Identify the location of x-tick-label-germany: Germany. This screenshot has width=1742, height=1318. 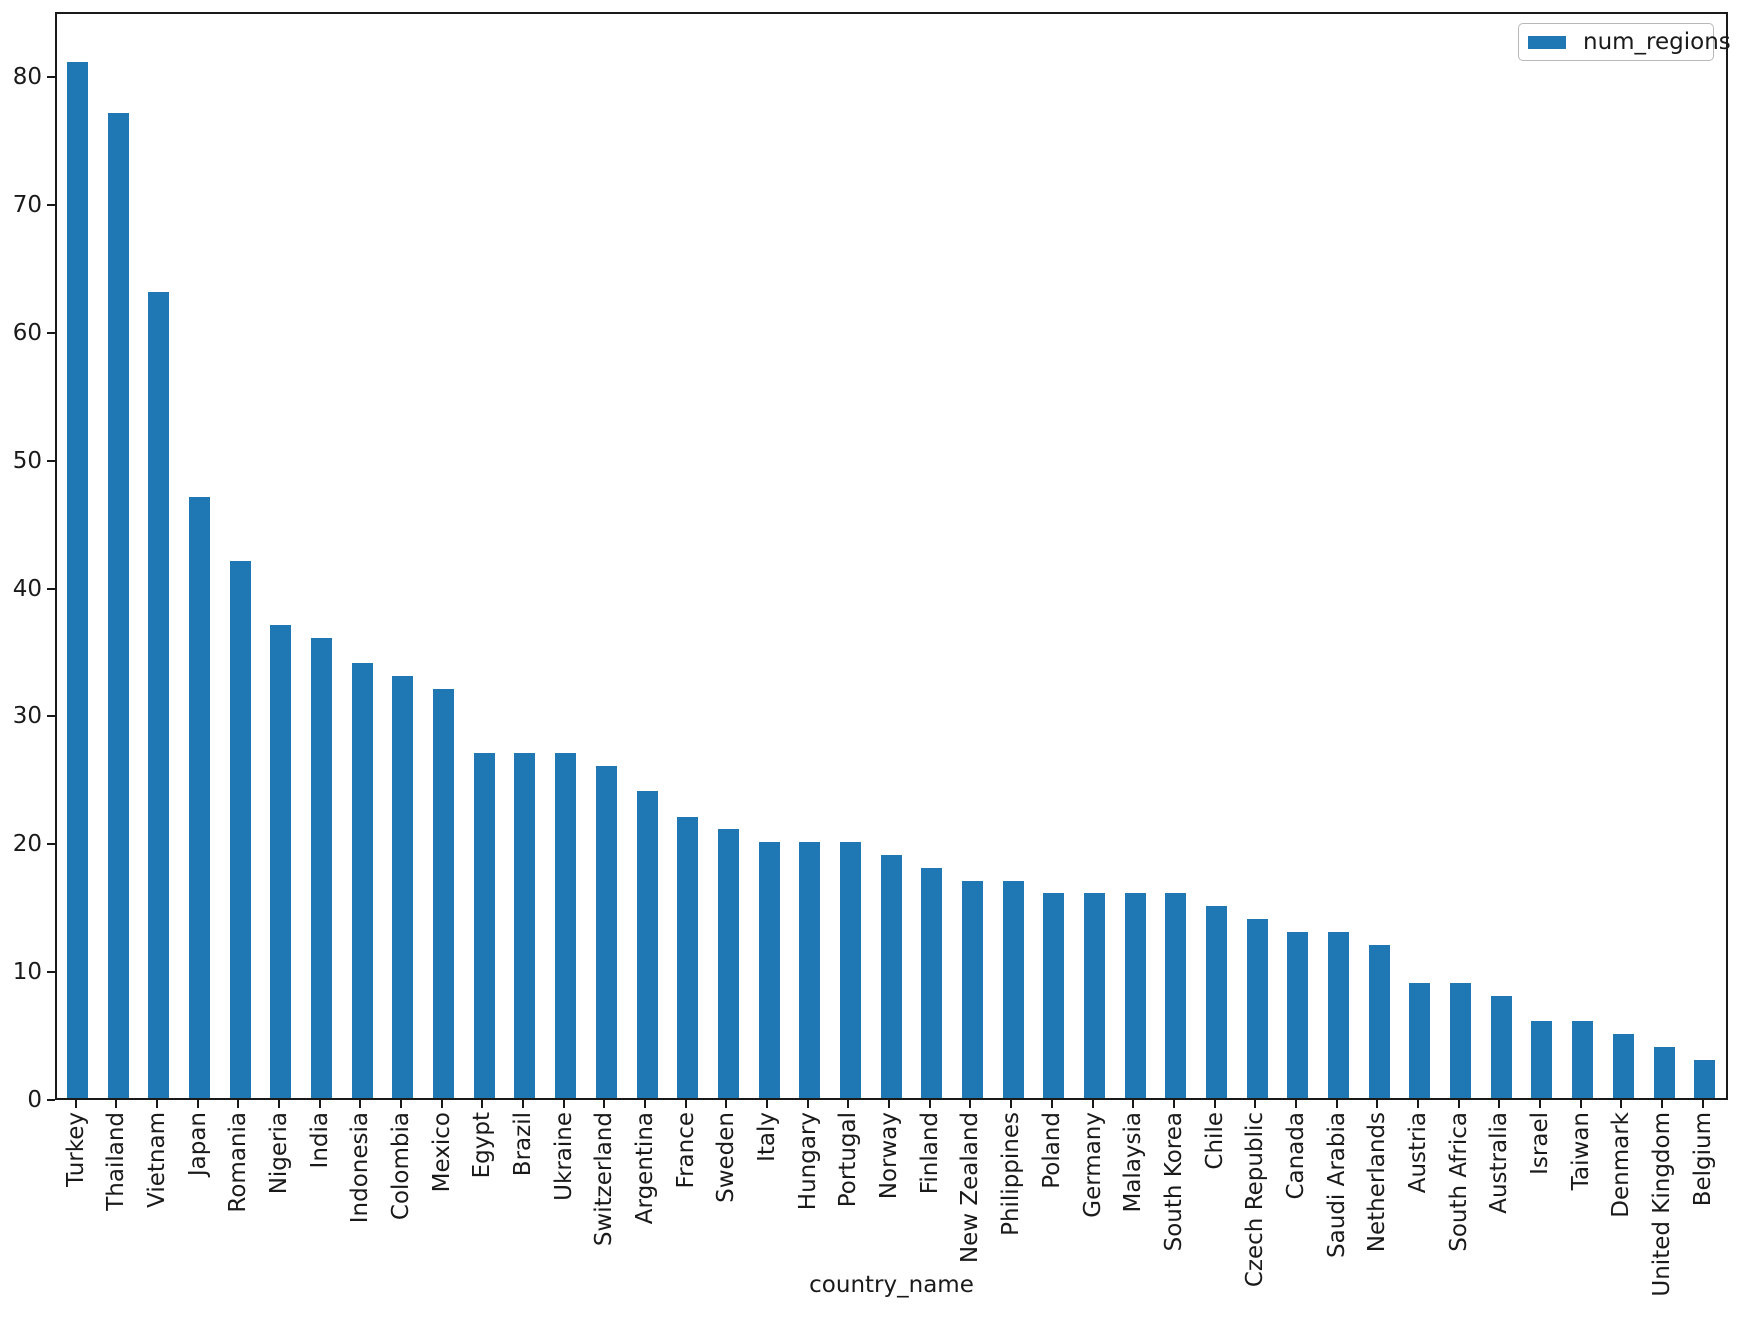
(1092, 1165).